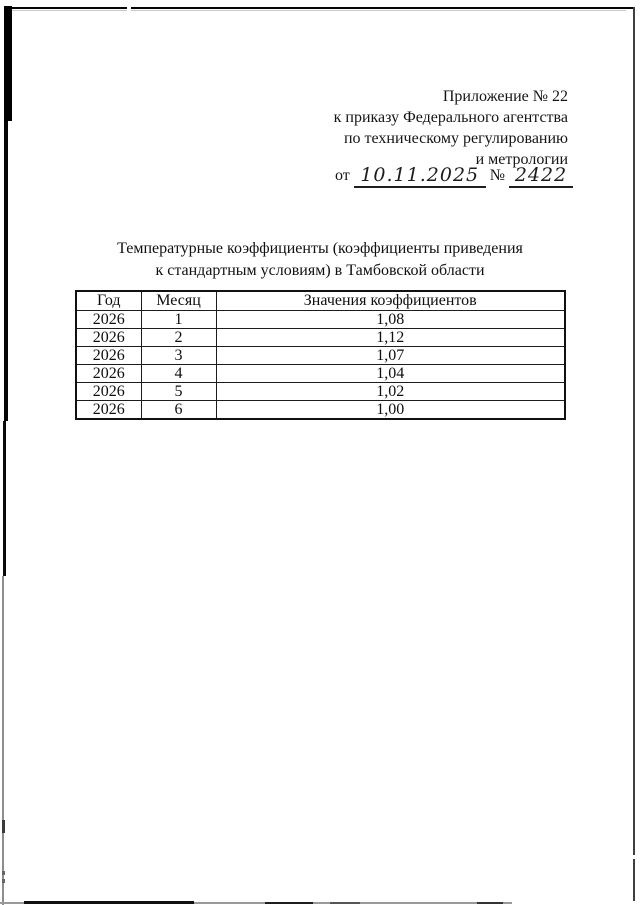 Image resolution: width=640 pixels, height=905 pixels. I want to click on table-row: 2026 1 1,08, so click(320, 319).